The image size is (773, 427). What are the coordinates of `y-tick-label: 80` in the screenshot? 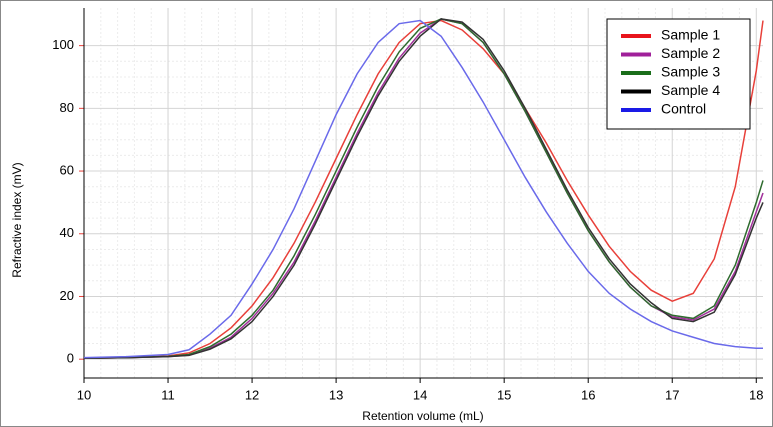 It's located at (67, 107).